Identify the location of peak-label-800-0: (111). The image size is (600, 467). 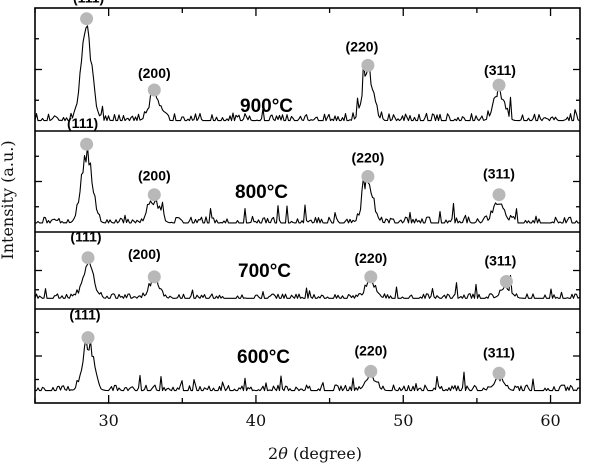
(82, 123).